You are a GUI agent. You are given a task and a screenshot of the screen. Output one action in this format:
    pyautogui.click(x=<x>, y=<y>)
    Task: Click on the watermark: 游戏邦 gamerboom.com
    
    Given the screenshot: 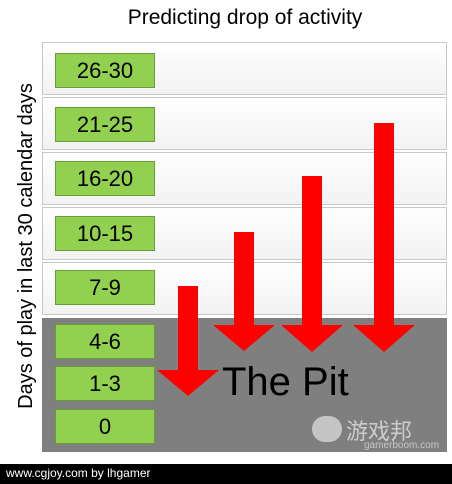 What is the action you would take?
    pyautogui.click(x=380, y=434)
    